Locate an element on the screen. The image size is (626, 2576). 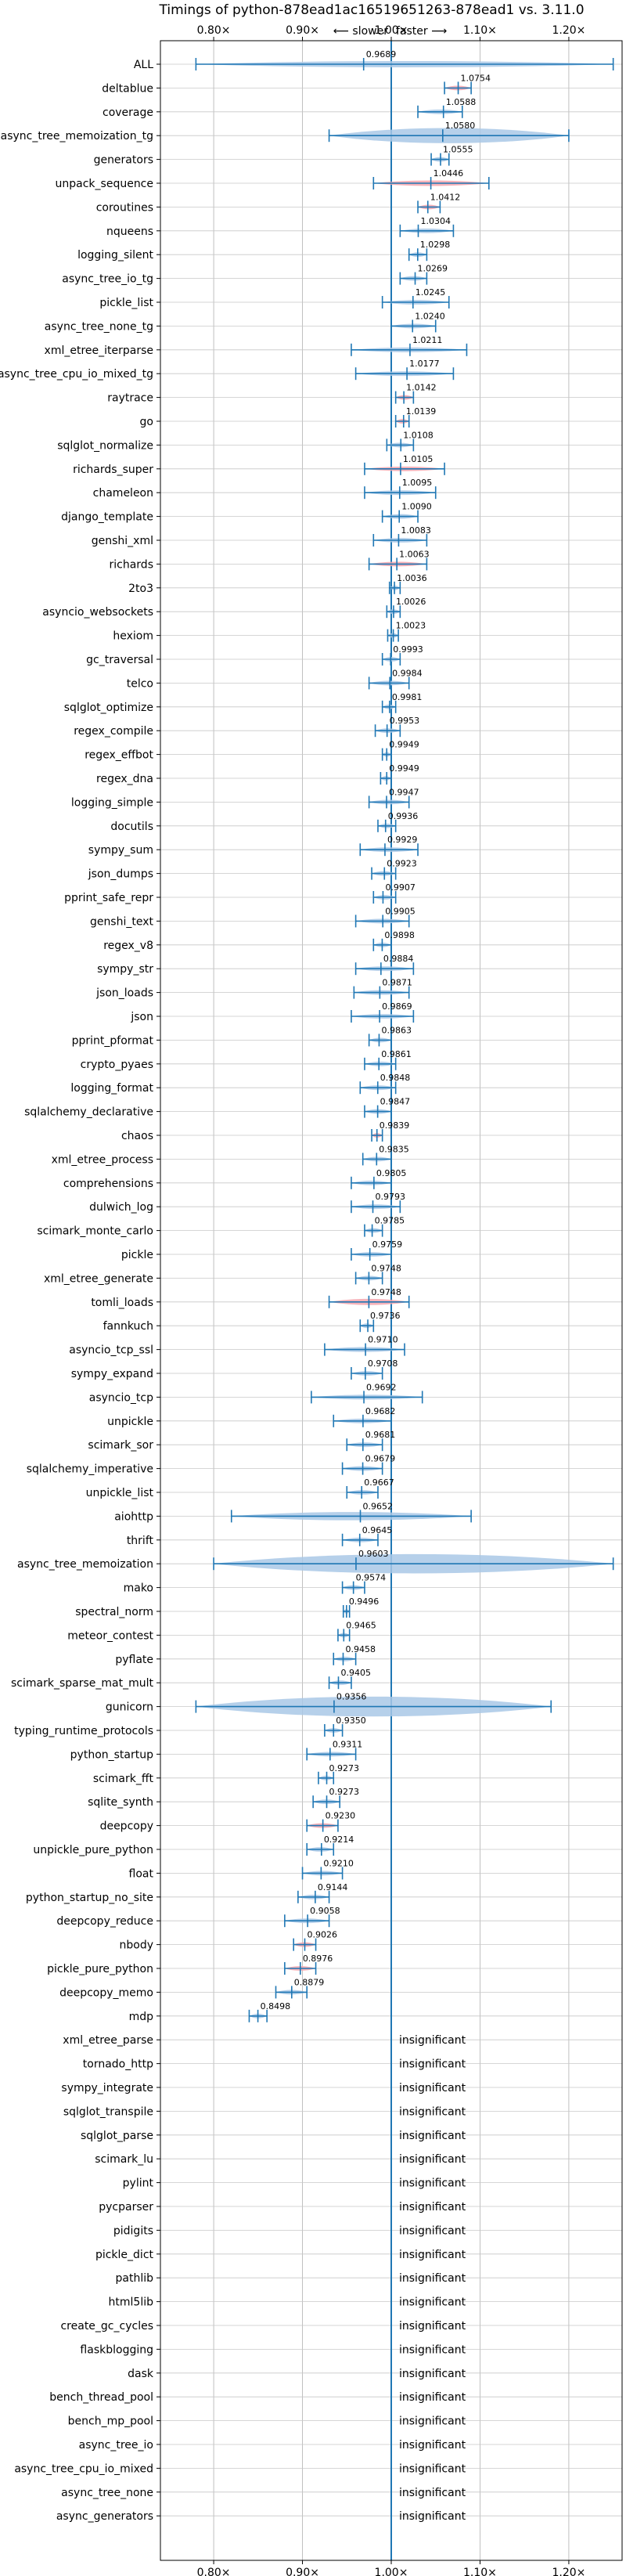
value-label: 0.9496 is located at coordinates (364, 1601).